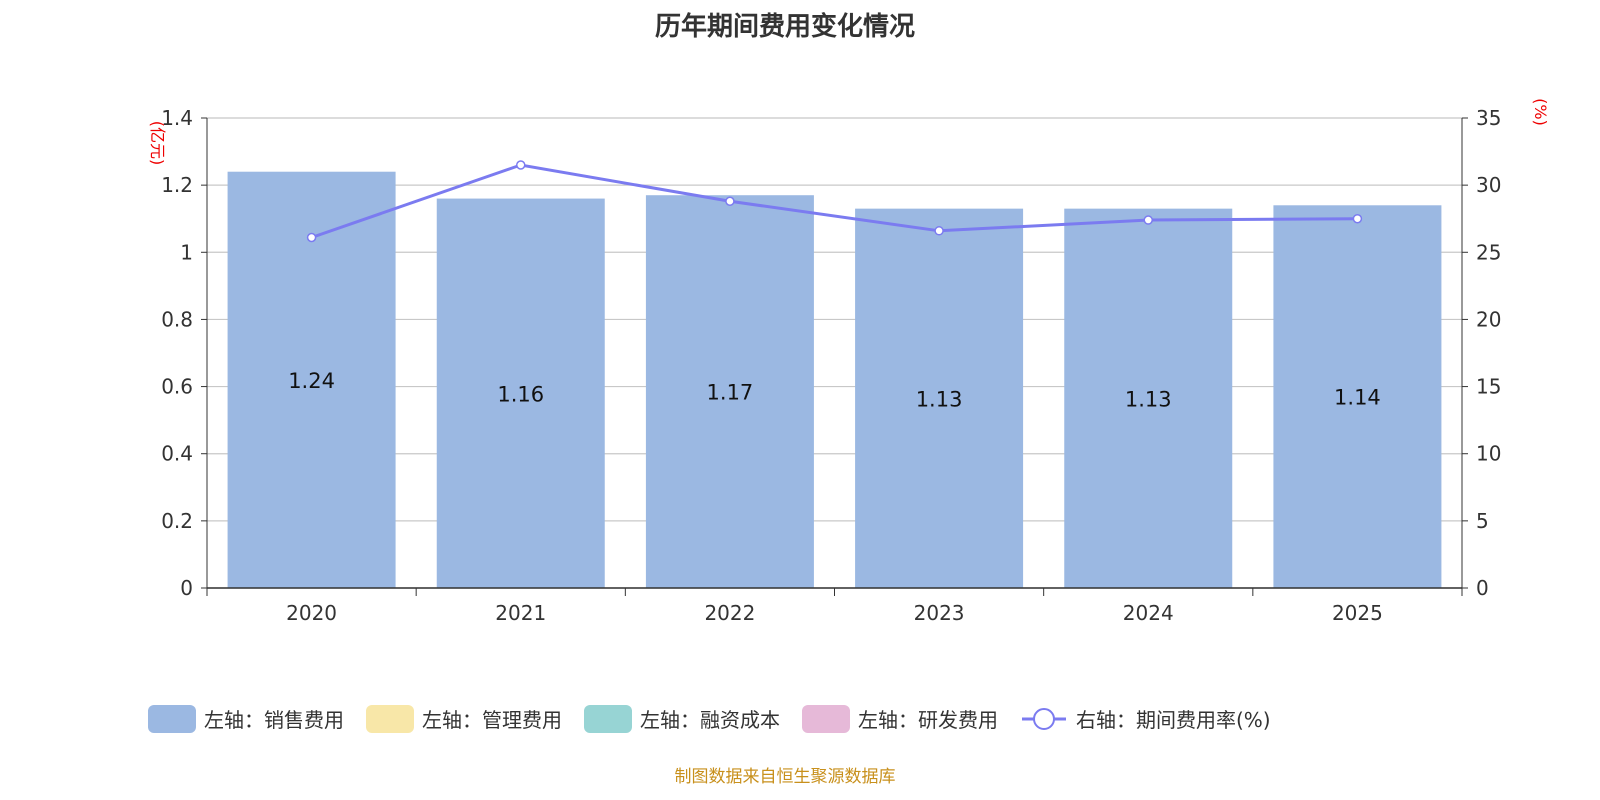  I want to click on legend-label: 左轴：销售费用, so click(274, 720).